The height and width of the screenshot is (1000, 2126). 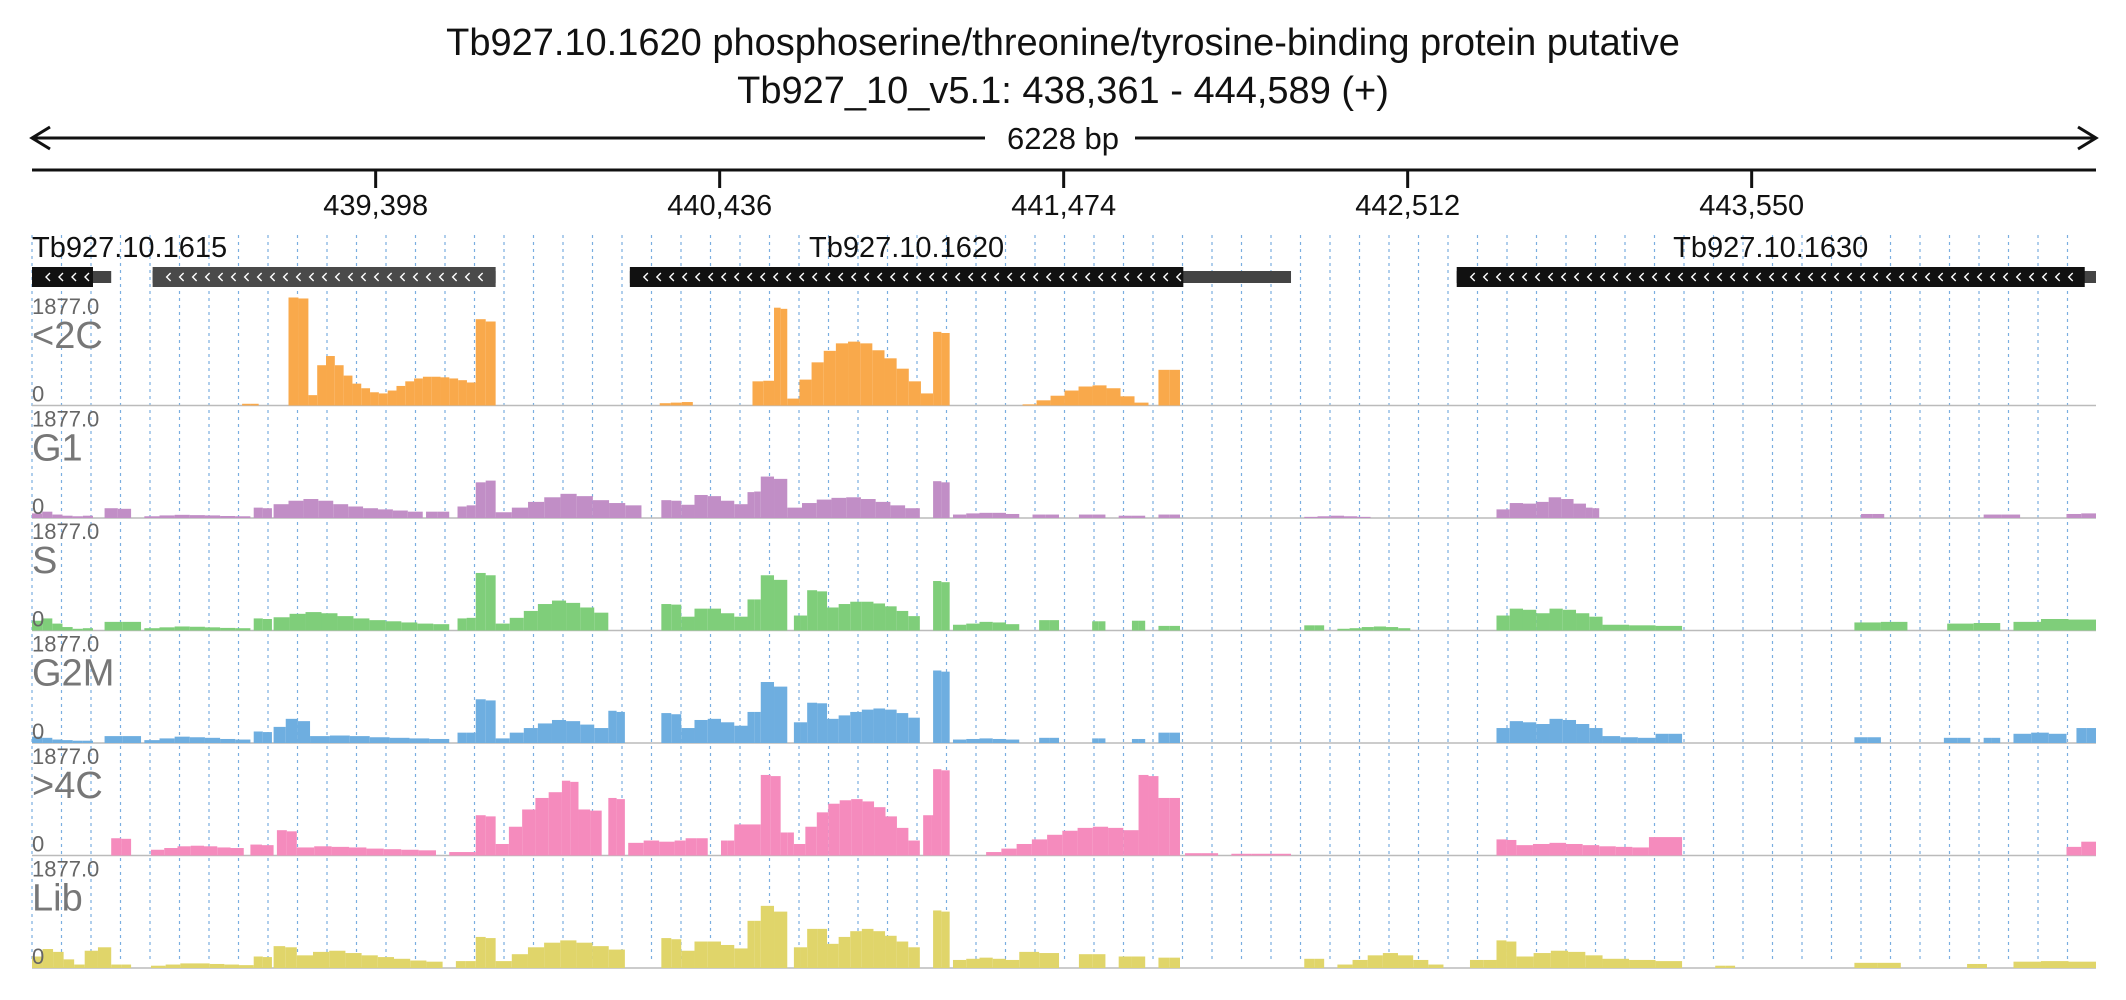 What do you see at coordinates (1770, 248) in the screenshot?
I see `gene-label: Tb927.10.1630` at bounding box center [1770, 248].